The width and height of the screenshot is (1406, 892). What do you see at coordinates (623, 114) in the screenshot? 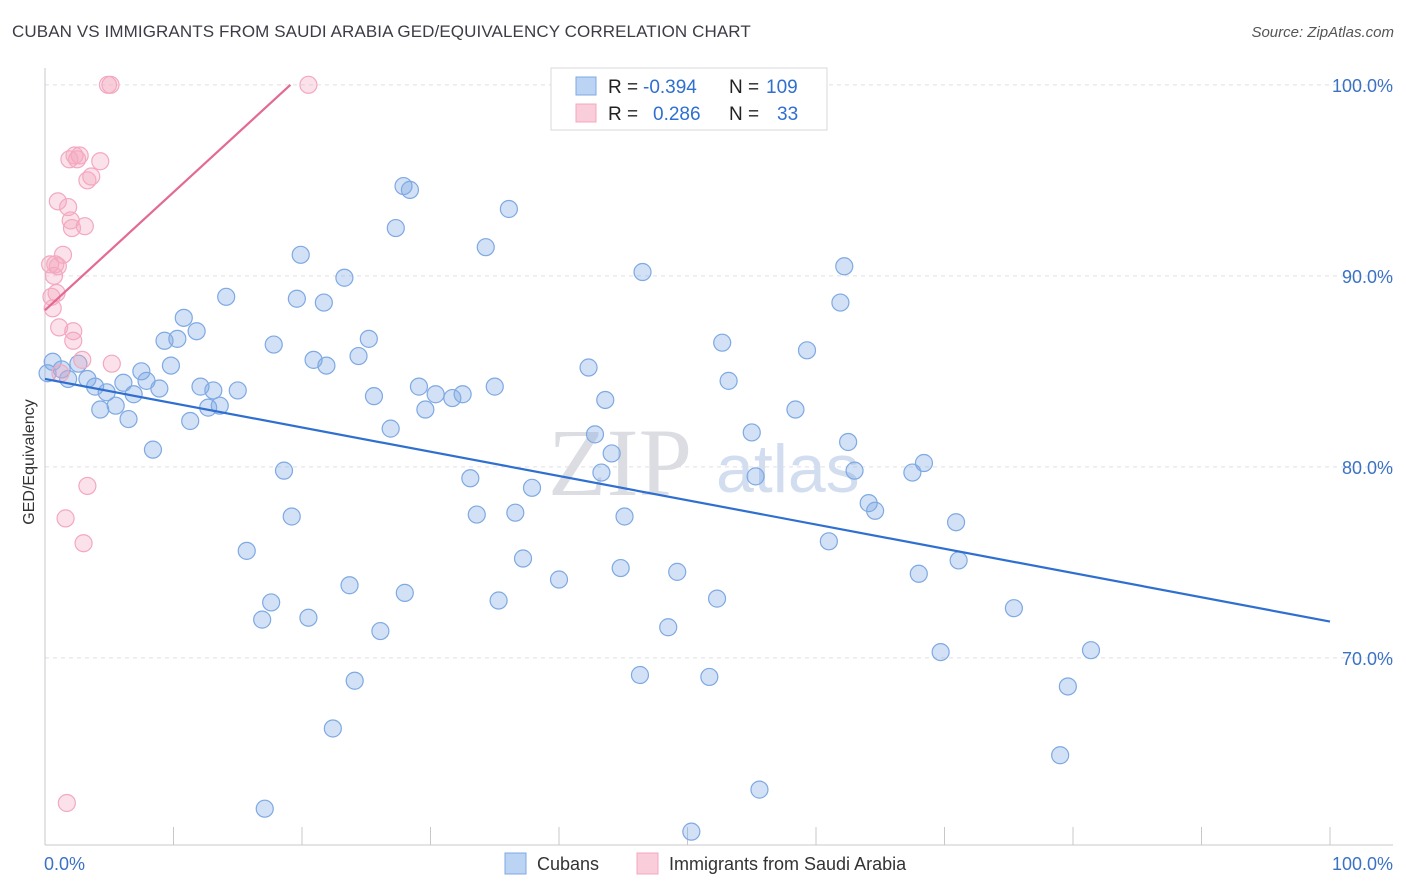
I see `saudi-r-label: R =` at bounding box center [623, 114].